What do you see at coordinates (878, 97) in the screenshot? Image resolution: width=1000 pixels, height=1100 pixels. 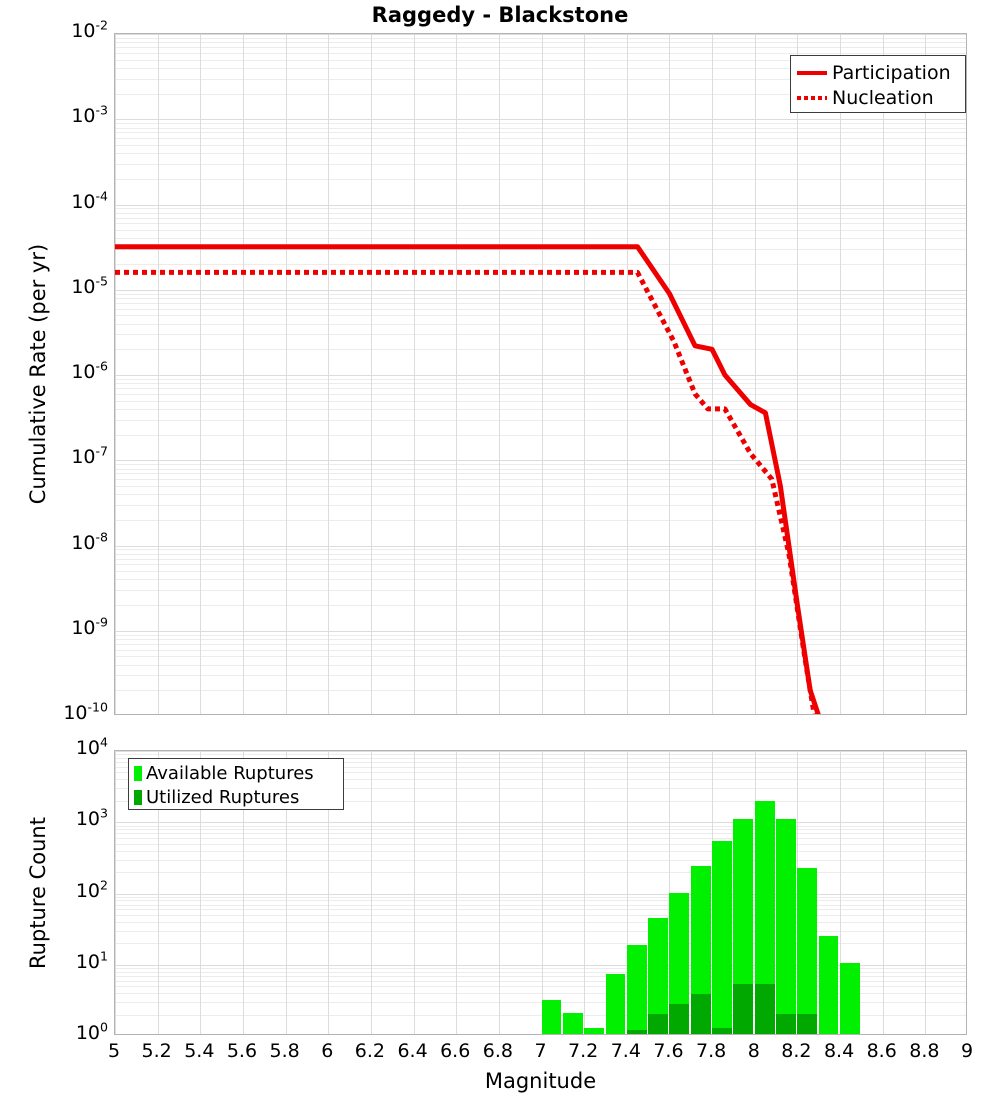 I see `legend-item-nucleation: Nucleation` at bounding box center [878, 97].